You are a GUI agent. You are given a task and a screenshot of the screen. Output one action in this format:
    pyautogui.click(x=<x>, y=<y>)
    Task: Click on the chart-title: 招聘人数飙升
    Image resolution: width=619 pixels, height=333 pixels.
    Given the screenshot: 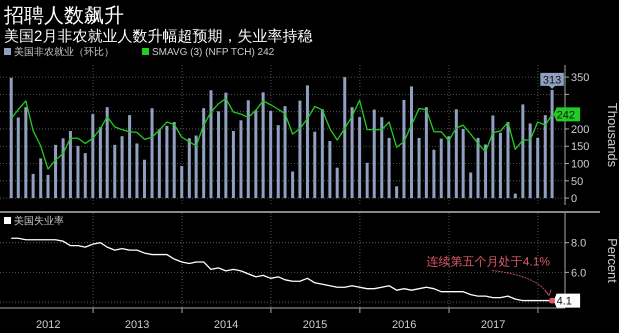 What is the action you would take?
    pyautogui.click(x=63, y=16)
    